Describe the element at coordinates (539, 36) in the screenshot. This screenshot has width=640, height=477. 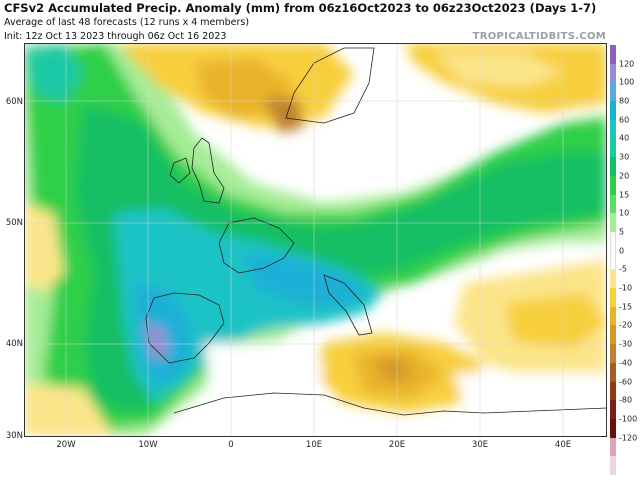
I see `brand-watermark: TROPICALTIDBITS.COM` at that location.